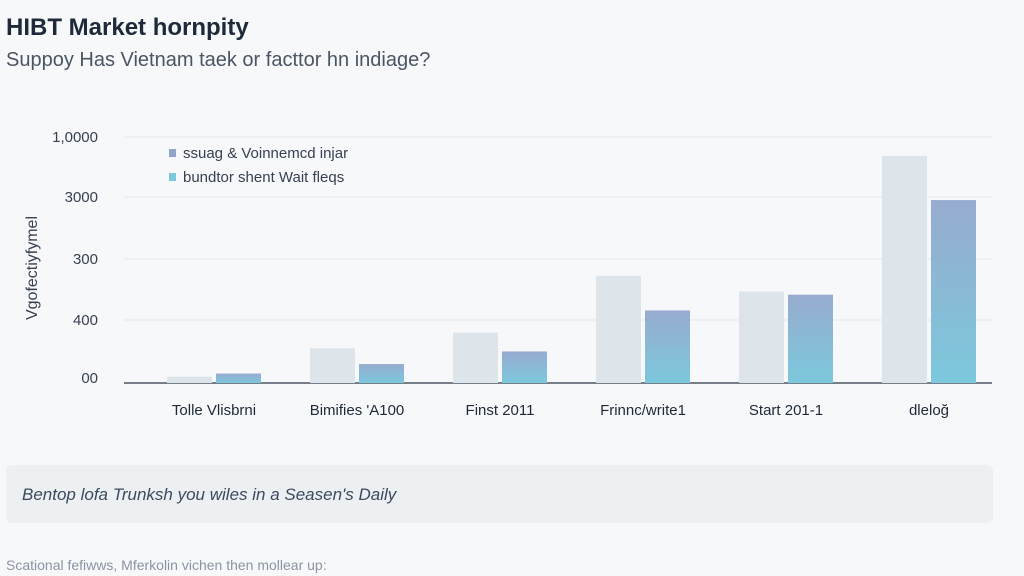 Image resolution: width=1024 pixels, height=576 pixels. I want to click on y-tick-label: 1,0000, so click(75, 137).